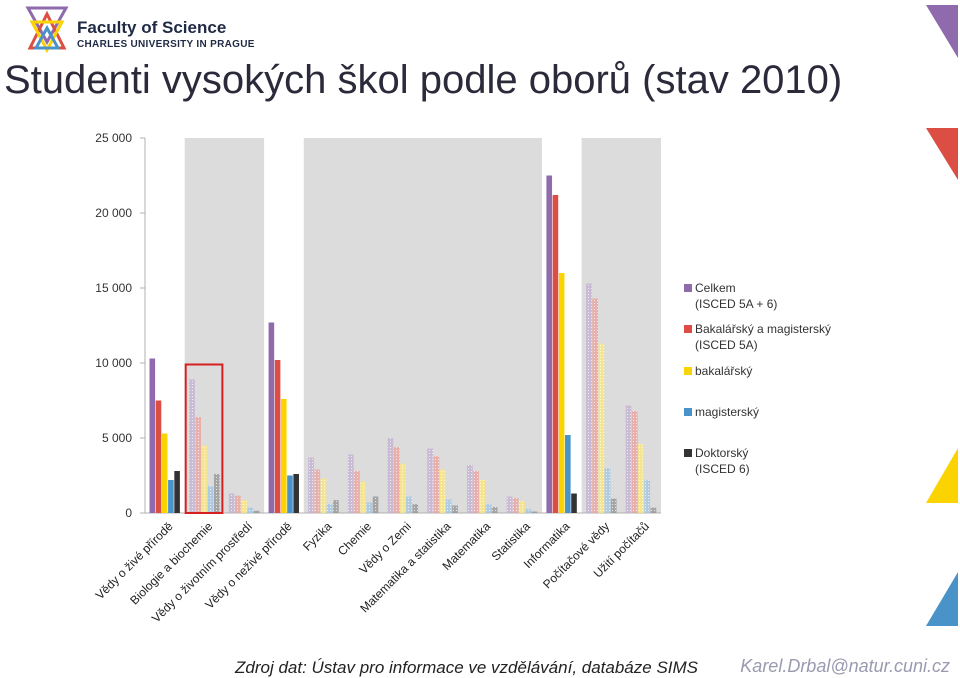 The height and width of the screenshot is (678, 960). I want to click on faculty-logo-icon, so click(47, 30).